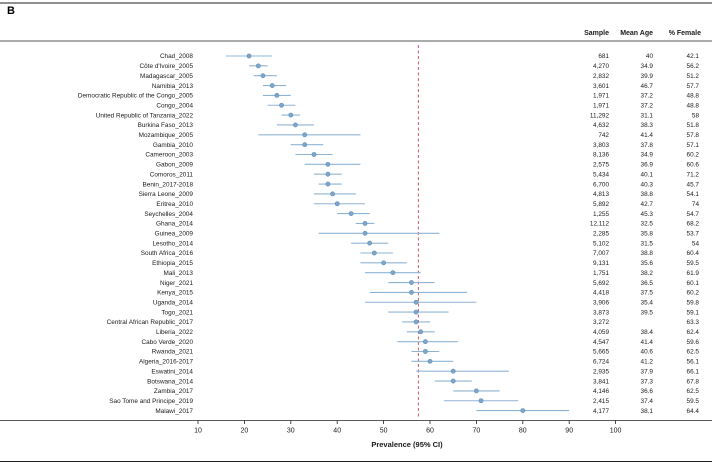  I want to click on mean-age-value: 46.7, so click(647, 86).